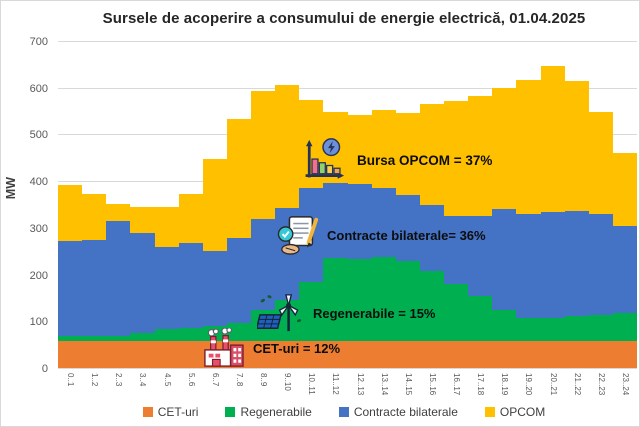  What do you see at coordinates (70, 213) in the screenshot?
I see `bar-0..1-opcom` at bounding box center [70, 213].